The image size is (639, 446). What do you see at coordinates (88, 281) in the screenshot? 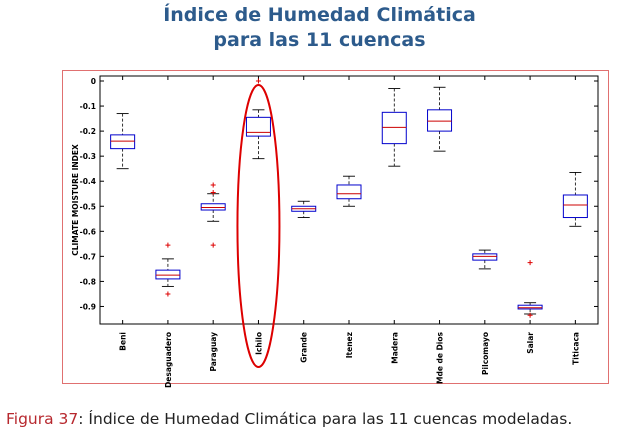
I see `y-tick-label: -0.8` at bounding box center [88, 281].